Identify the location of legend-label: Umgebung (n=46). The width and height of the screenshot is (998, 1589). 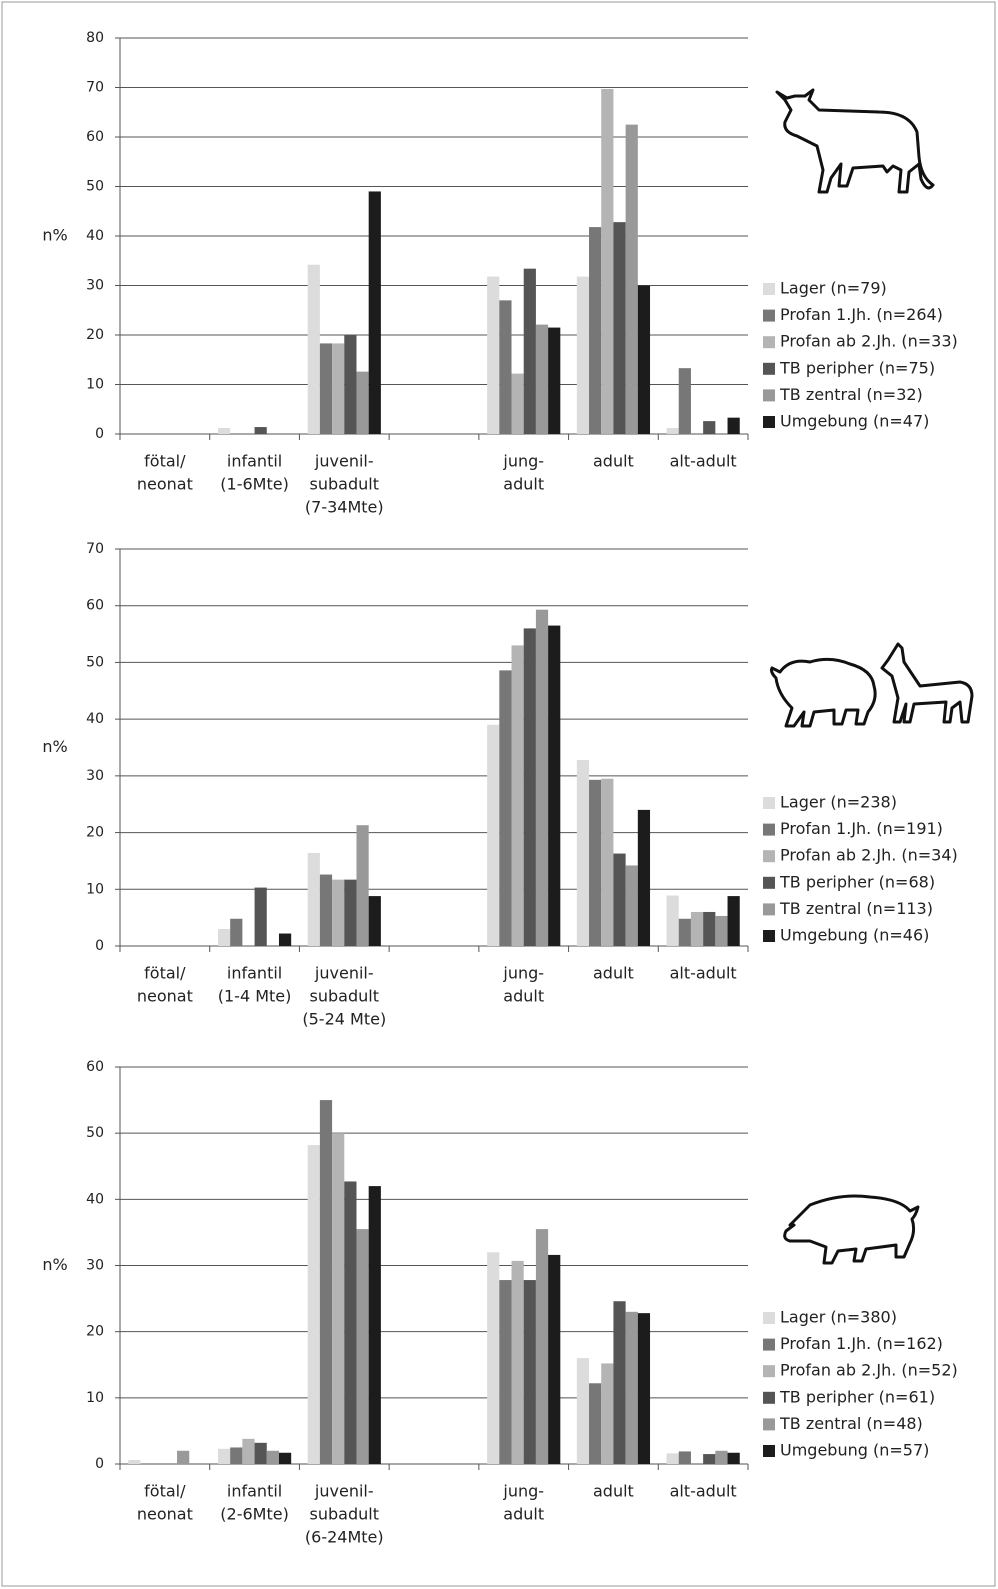
(854, 935).